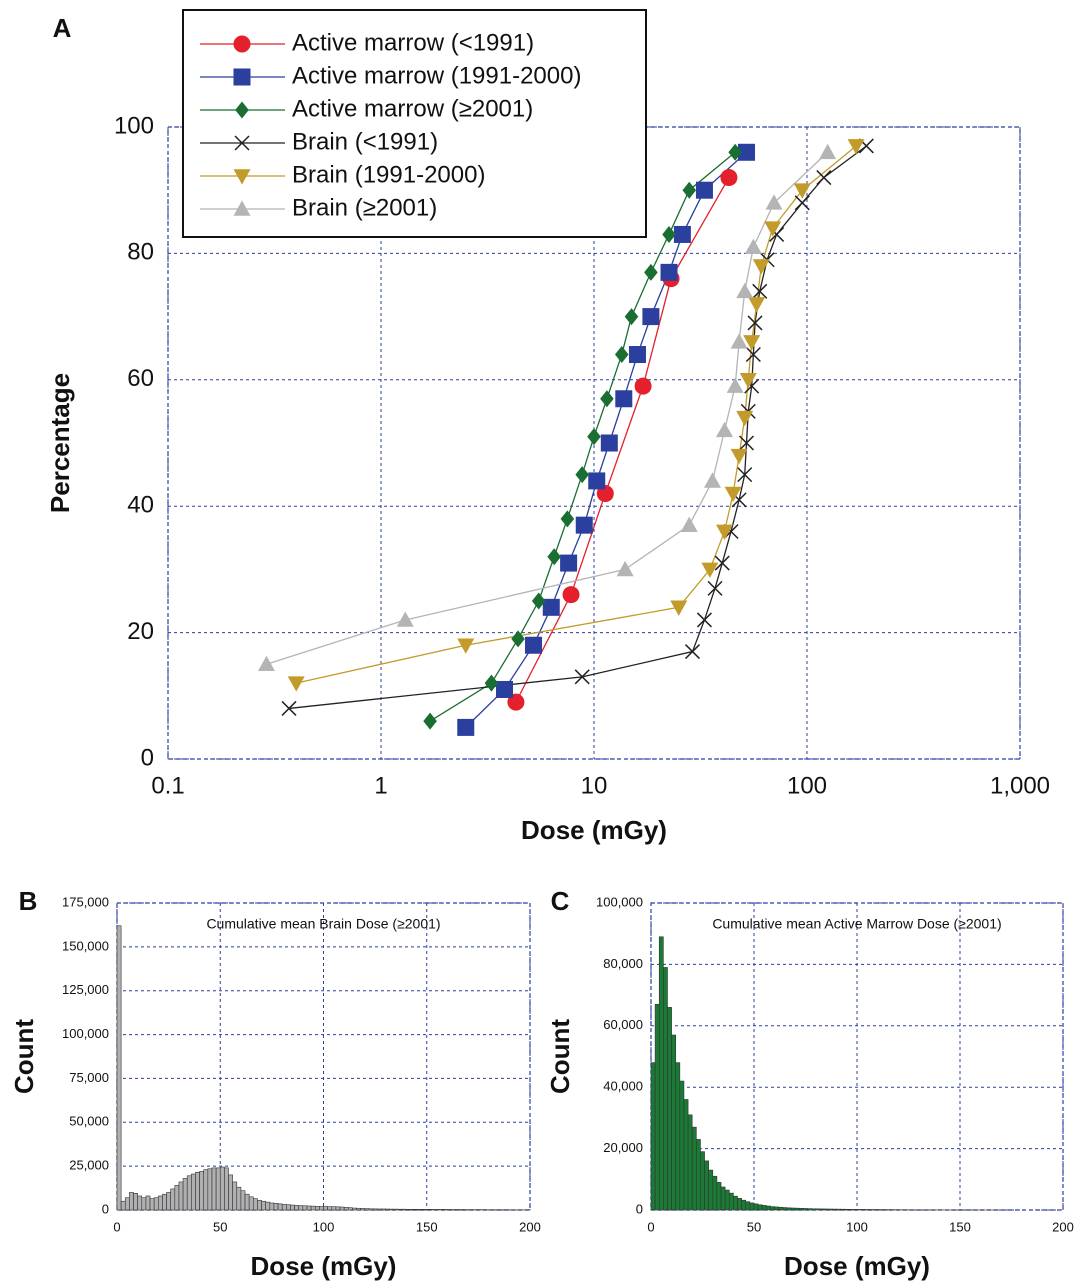  I want to click on series-line, so click(622, 440).